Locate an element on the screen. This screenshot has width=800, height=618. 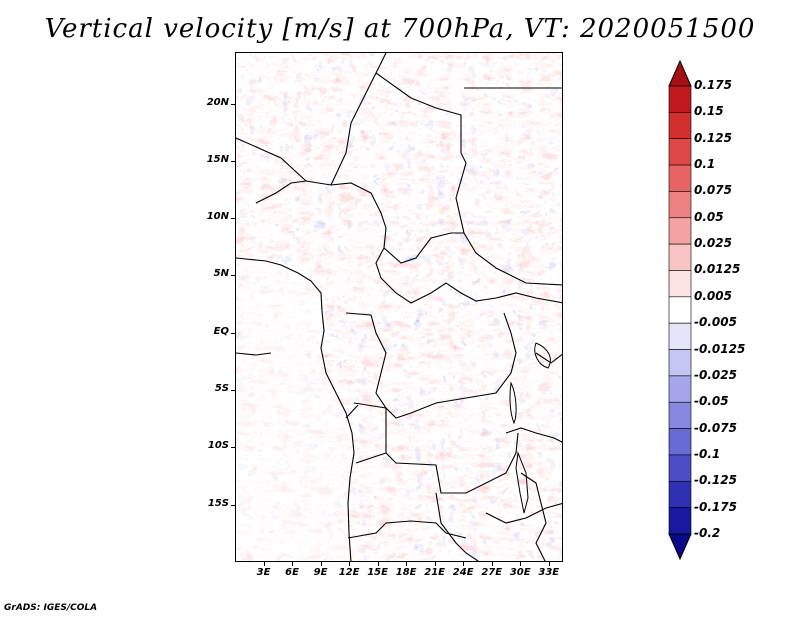
lon-tick-label: 3E is located at coordinates (263, 572).